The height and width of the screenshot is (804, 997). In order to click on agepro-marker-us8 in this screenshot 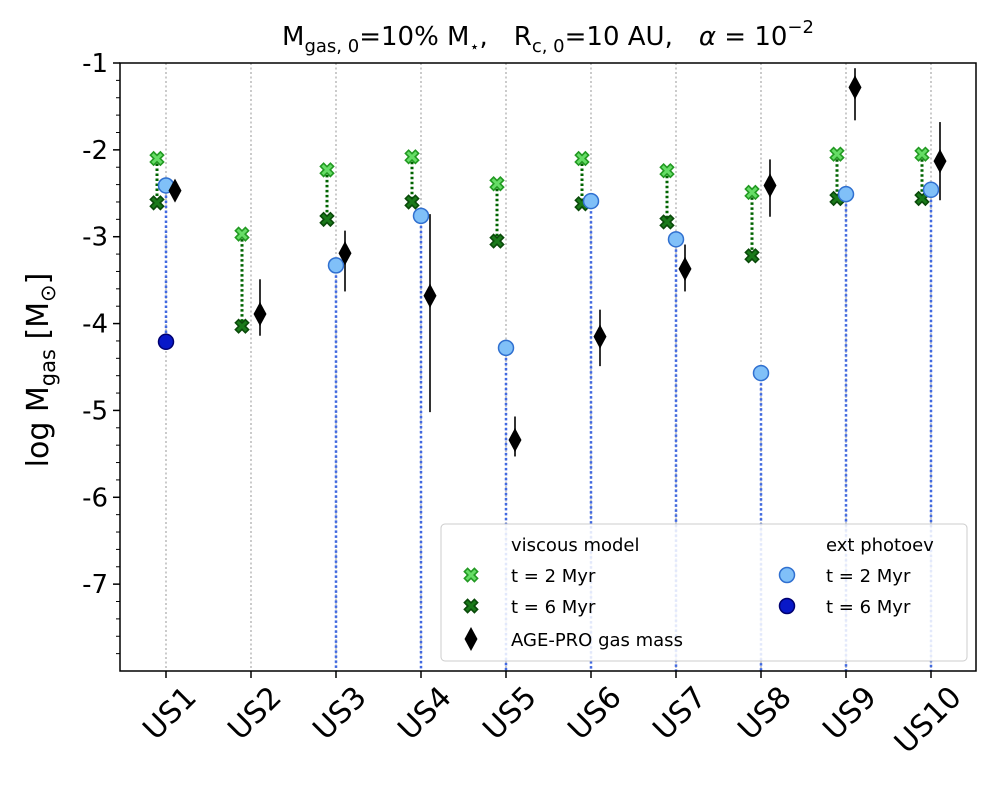, I will do `click(770, 185)`.